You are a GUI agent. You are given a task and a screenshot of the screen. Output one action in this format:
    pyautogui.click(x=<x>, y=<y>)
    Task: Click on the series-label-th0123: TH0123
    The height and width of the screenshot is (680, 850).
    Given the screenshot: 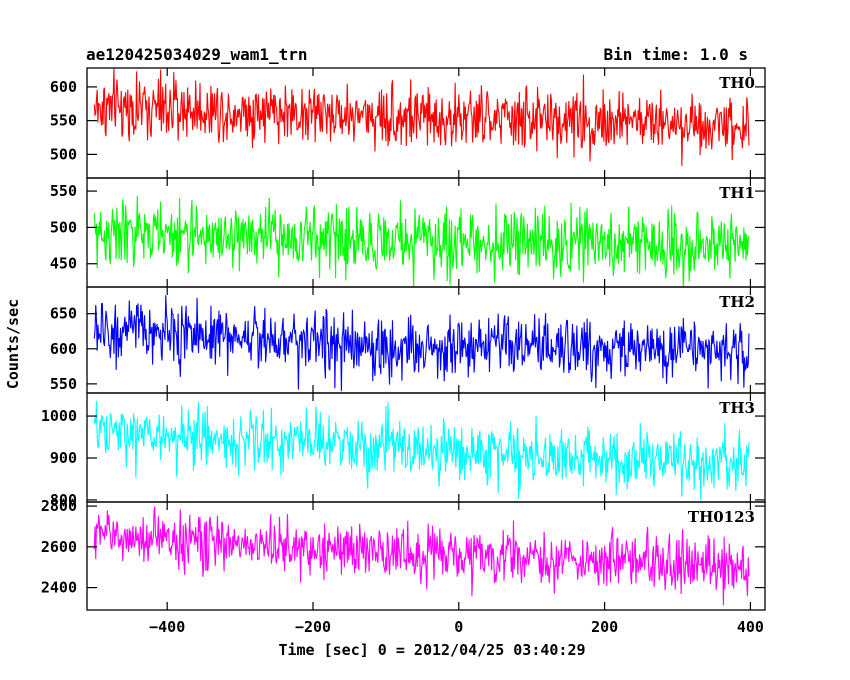 What is the action you would take?
    pyautogui.click(x=721, y=517)
    